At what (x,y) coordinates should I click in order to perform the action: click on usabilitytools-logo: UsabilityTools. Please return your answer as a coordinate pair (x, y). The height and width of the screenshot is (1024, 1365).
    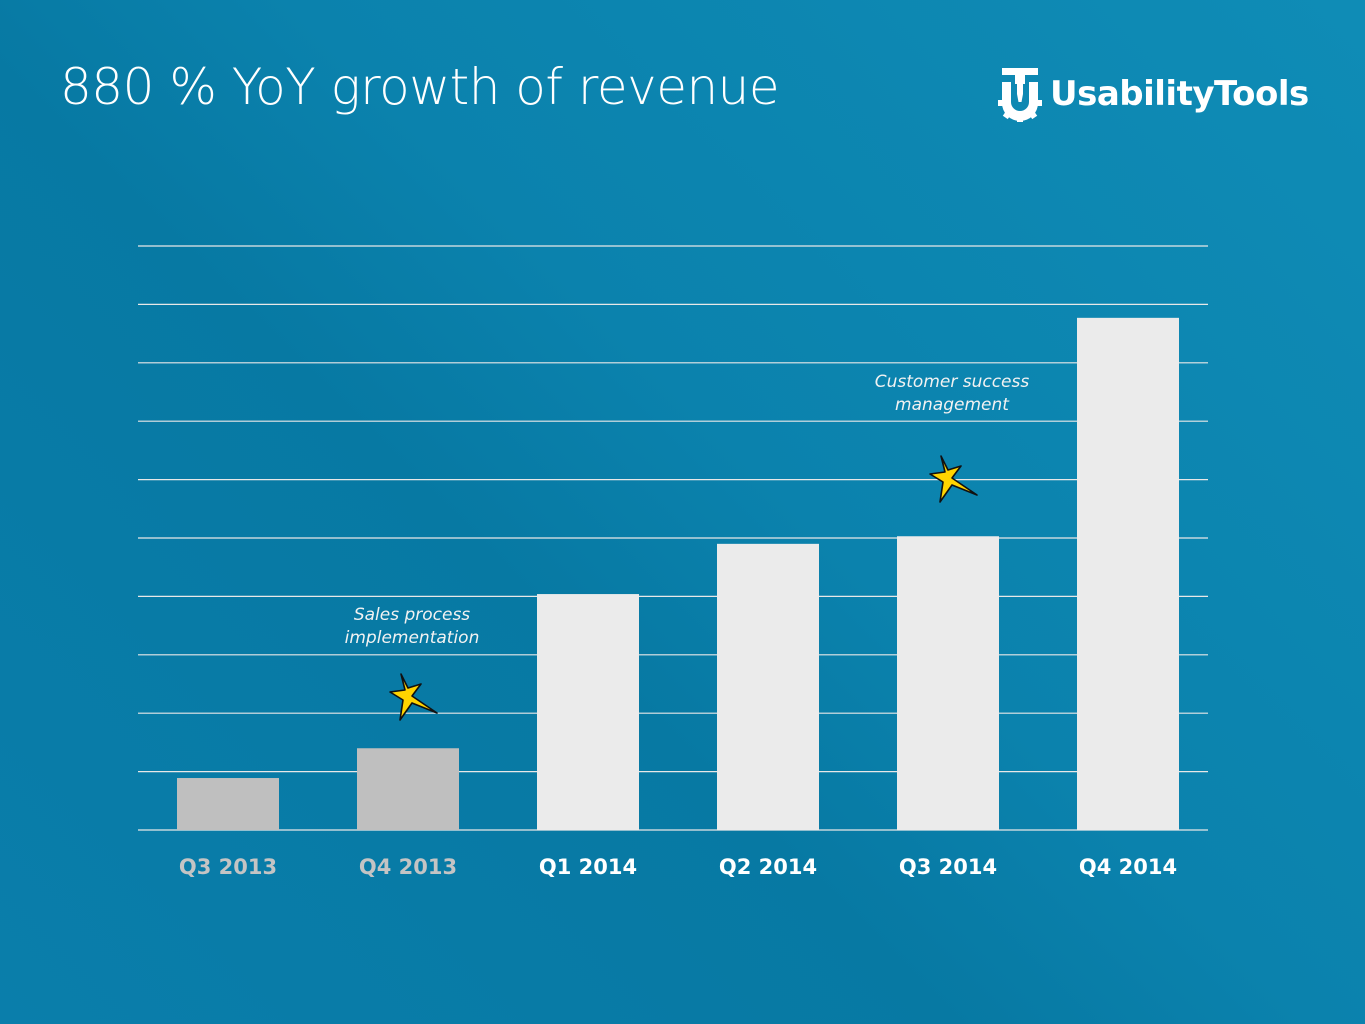
    Looking at the image, I should click on (1153, 94).